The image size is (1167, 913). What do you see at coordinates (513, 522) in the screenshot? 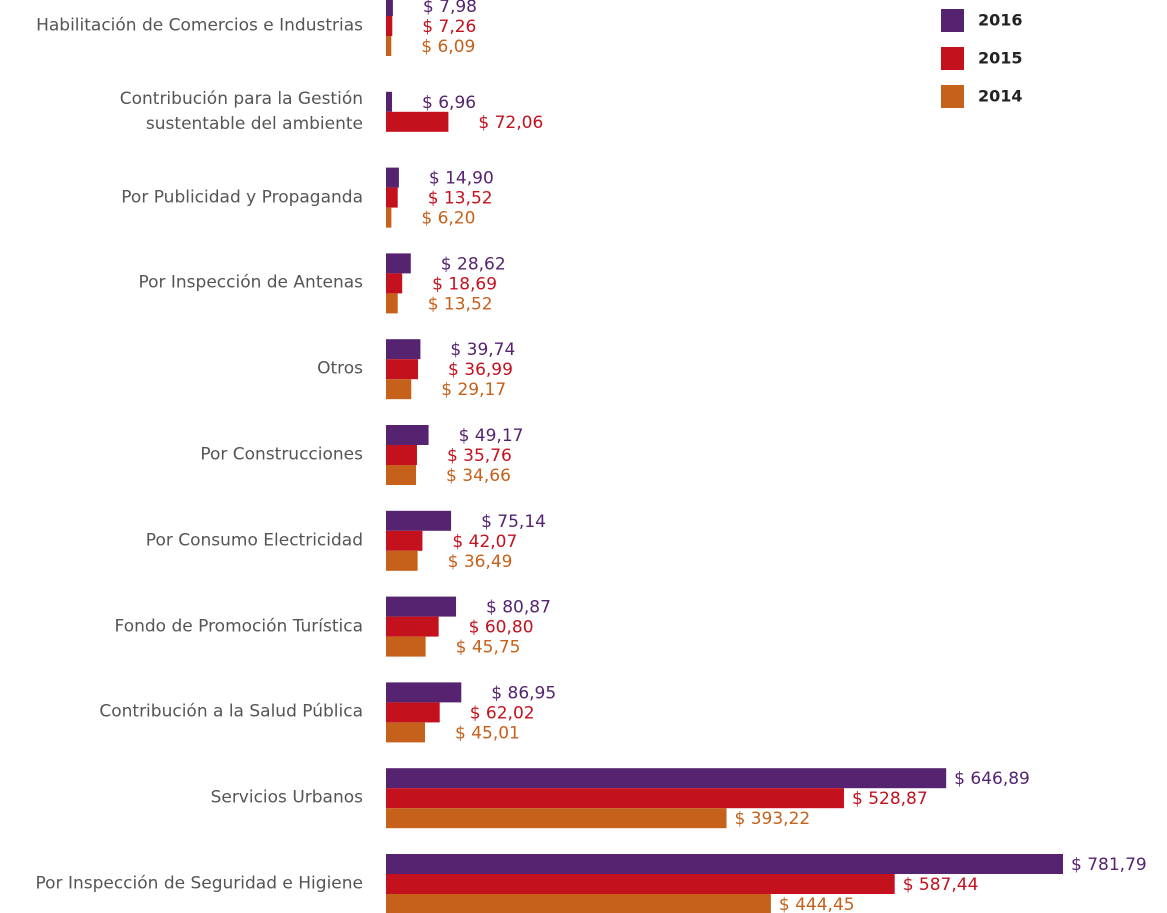
I see `value-label: $ 75,14` at bounding box center [513, 522].